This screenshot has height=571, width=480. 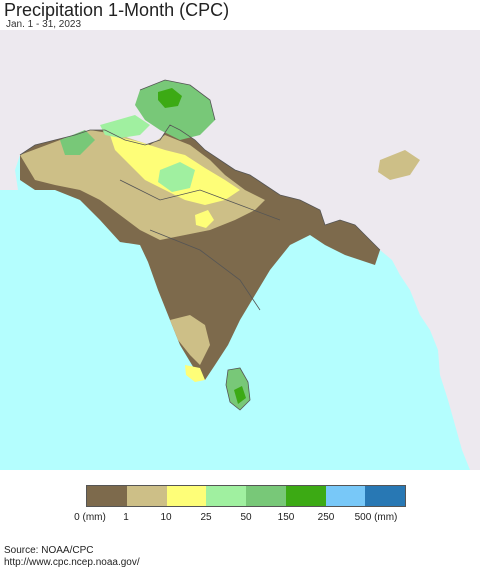 I want to click on legend-colorbar, so click(x=246, y=496).